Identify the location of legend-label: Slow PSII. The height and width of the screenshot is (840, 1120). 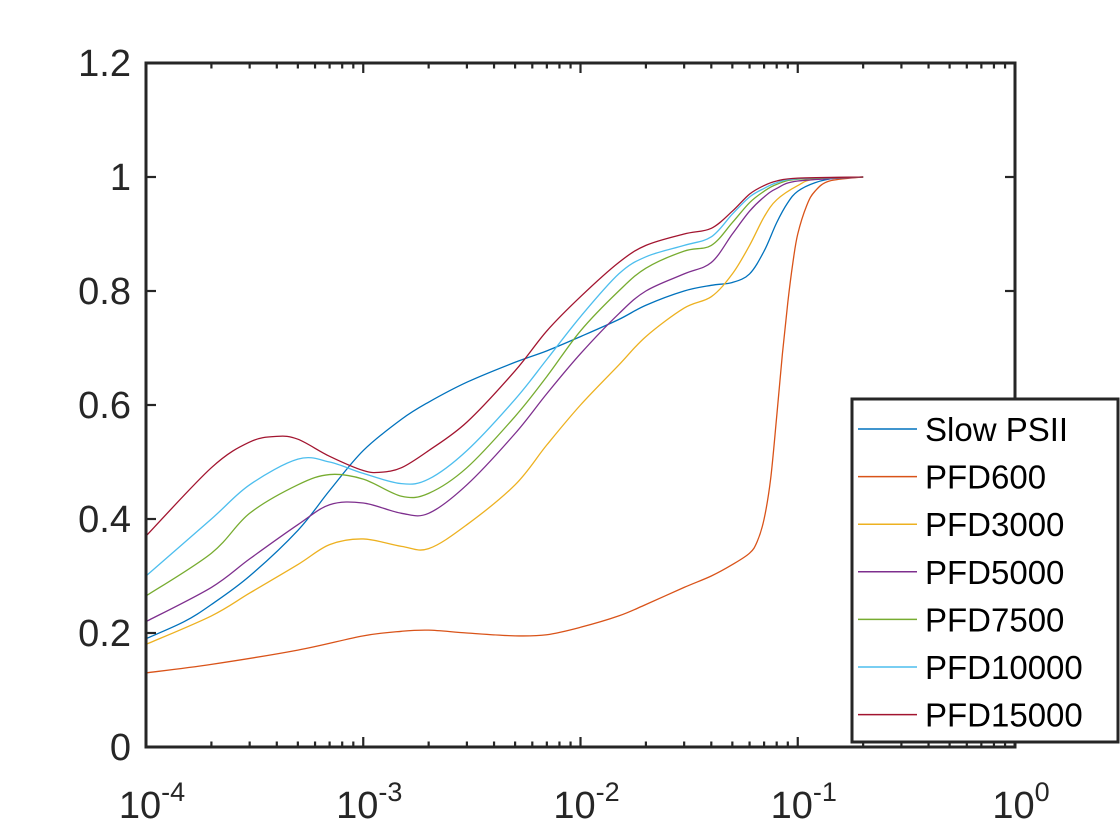
(996, 429).